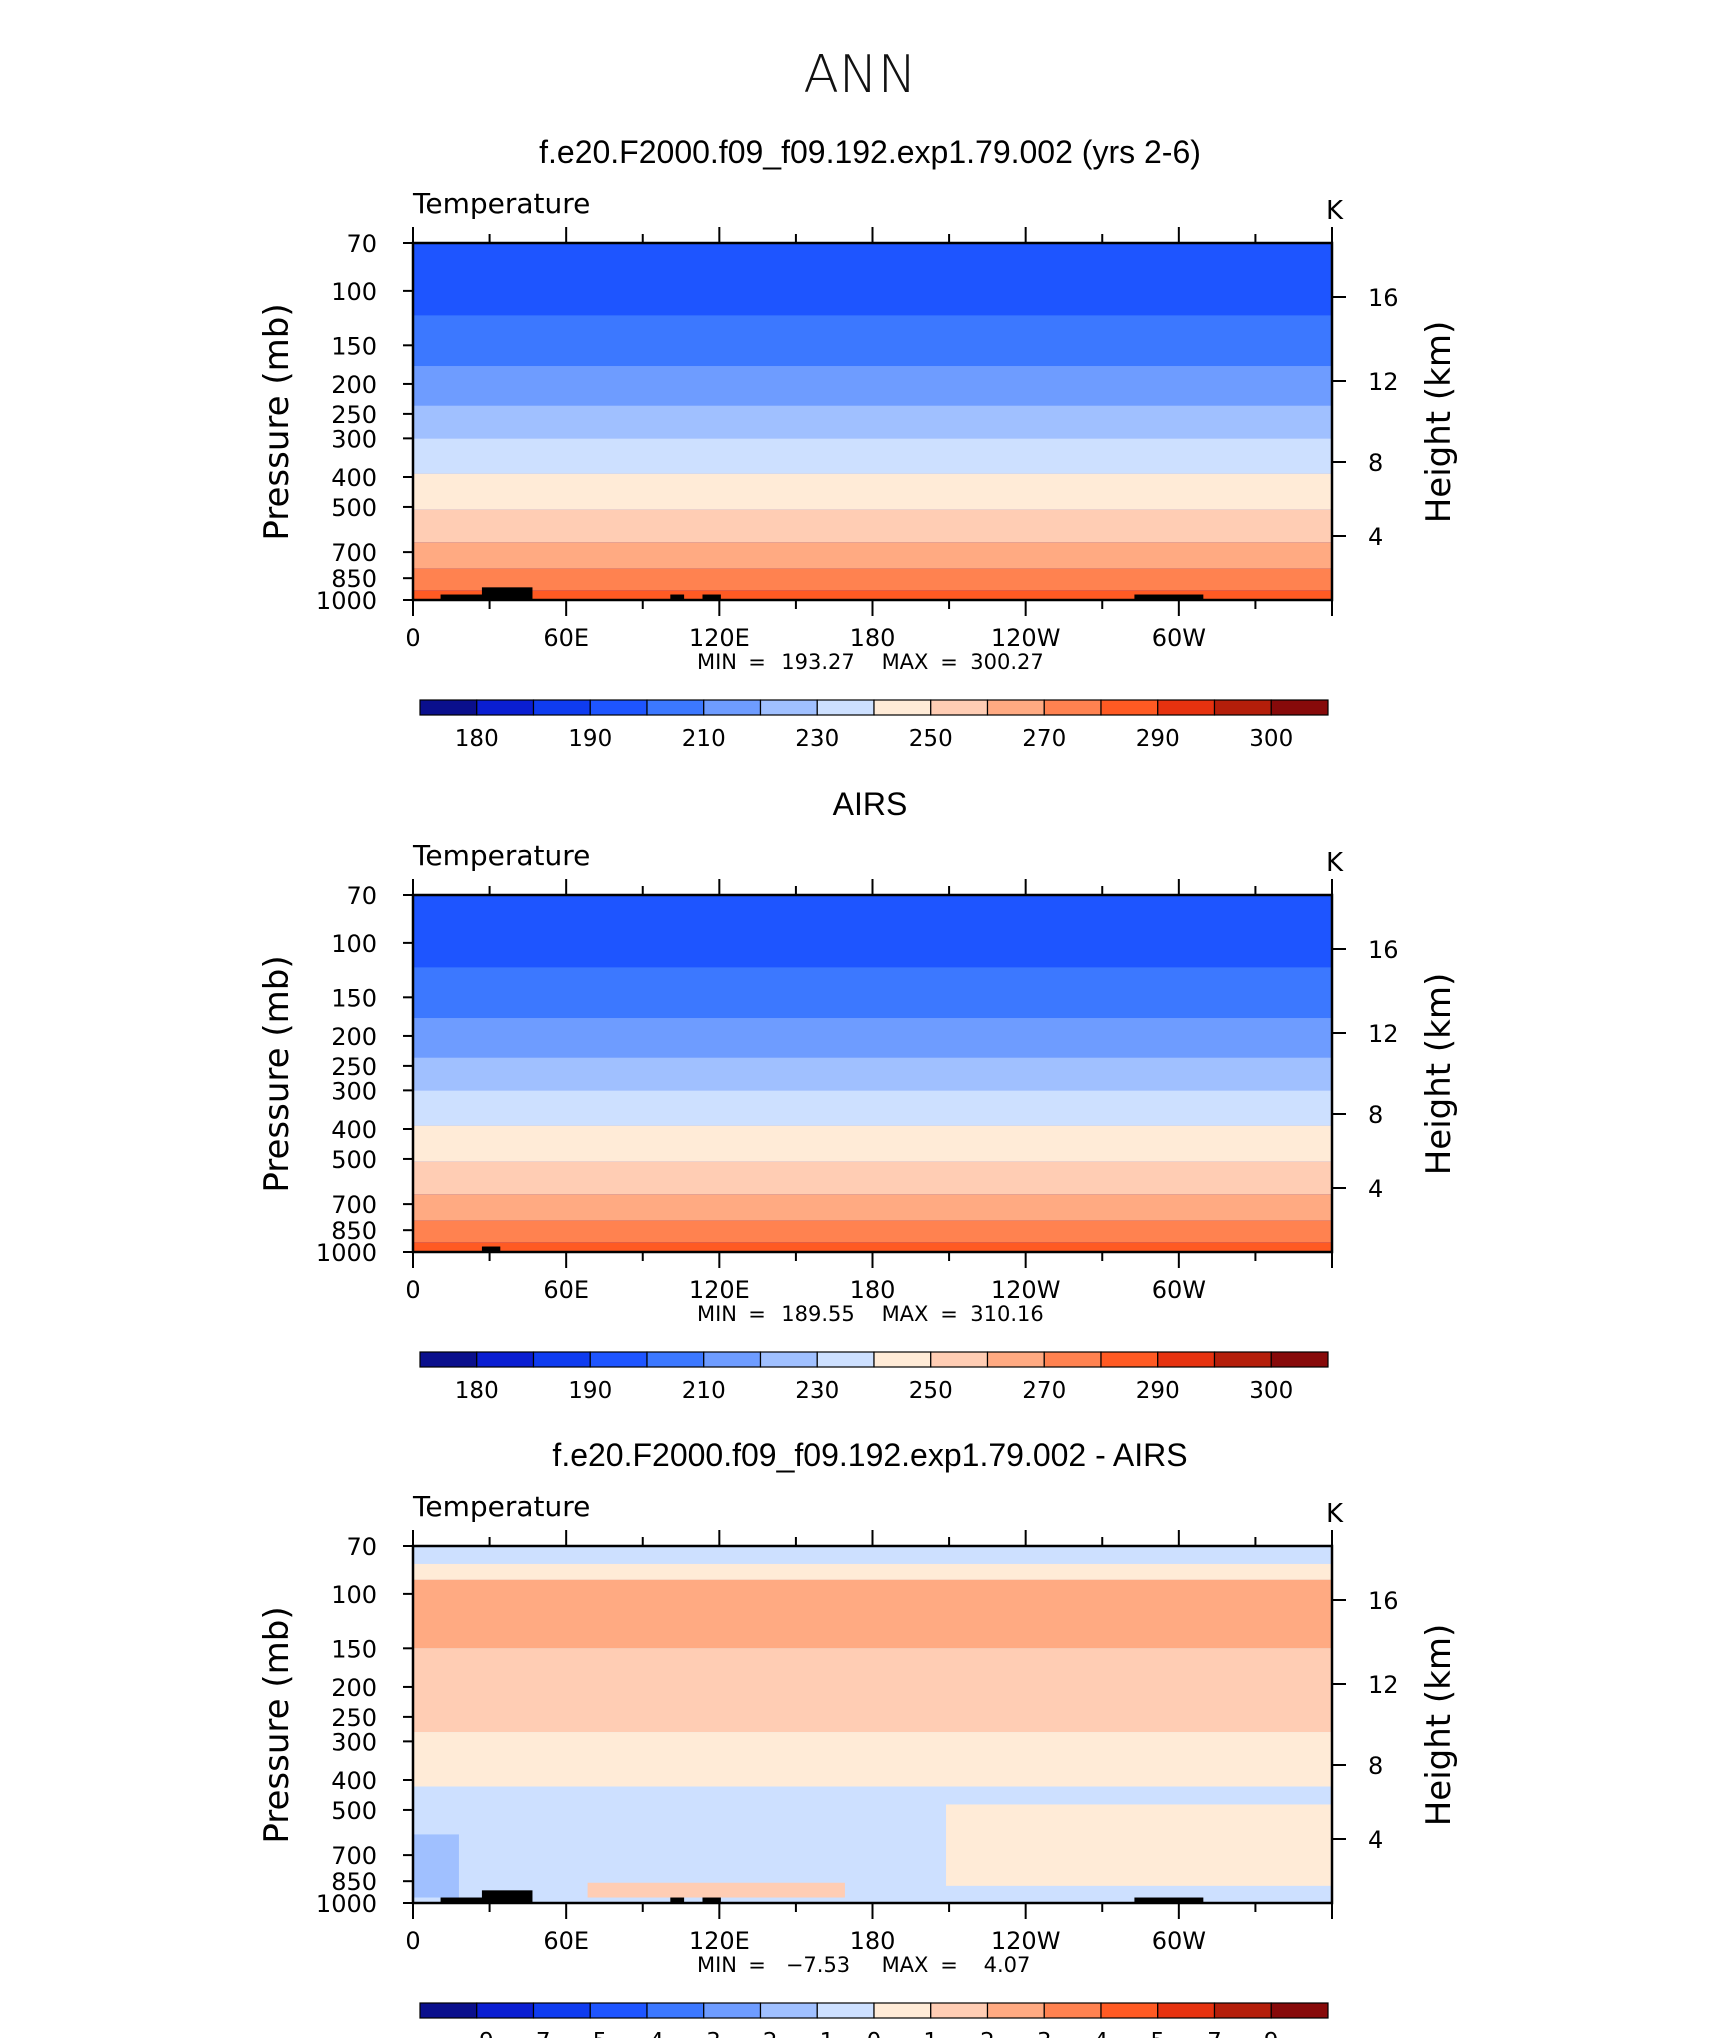 The image size is (1710, 2038). What do you see at coordinates (1383, 1685) in the screenshot?
I see `y2-tick-label: 12` at bounding box center [1383, 1685].